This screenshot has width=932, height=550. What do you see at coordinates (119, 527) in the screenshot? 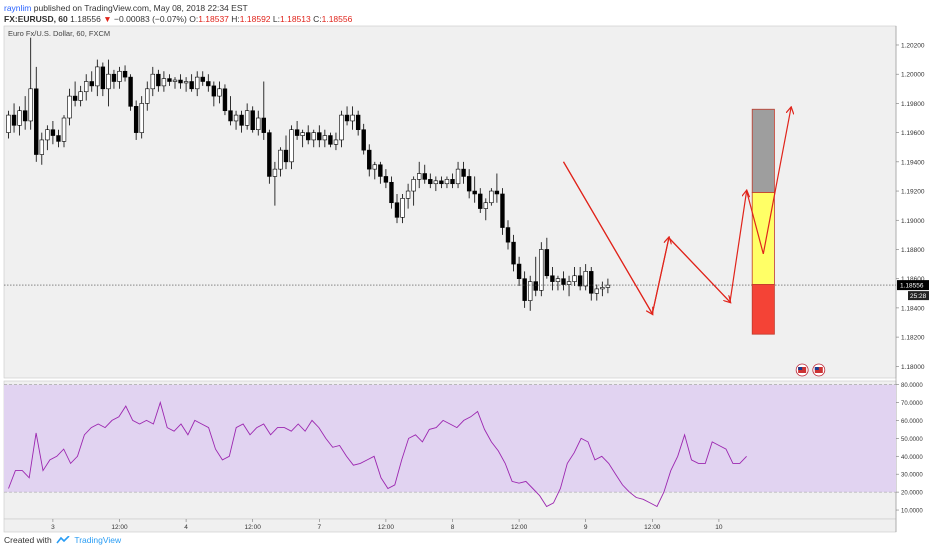
I see `time-tick-label: 12:00` at bounding box center [119, 527].